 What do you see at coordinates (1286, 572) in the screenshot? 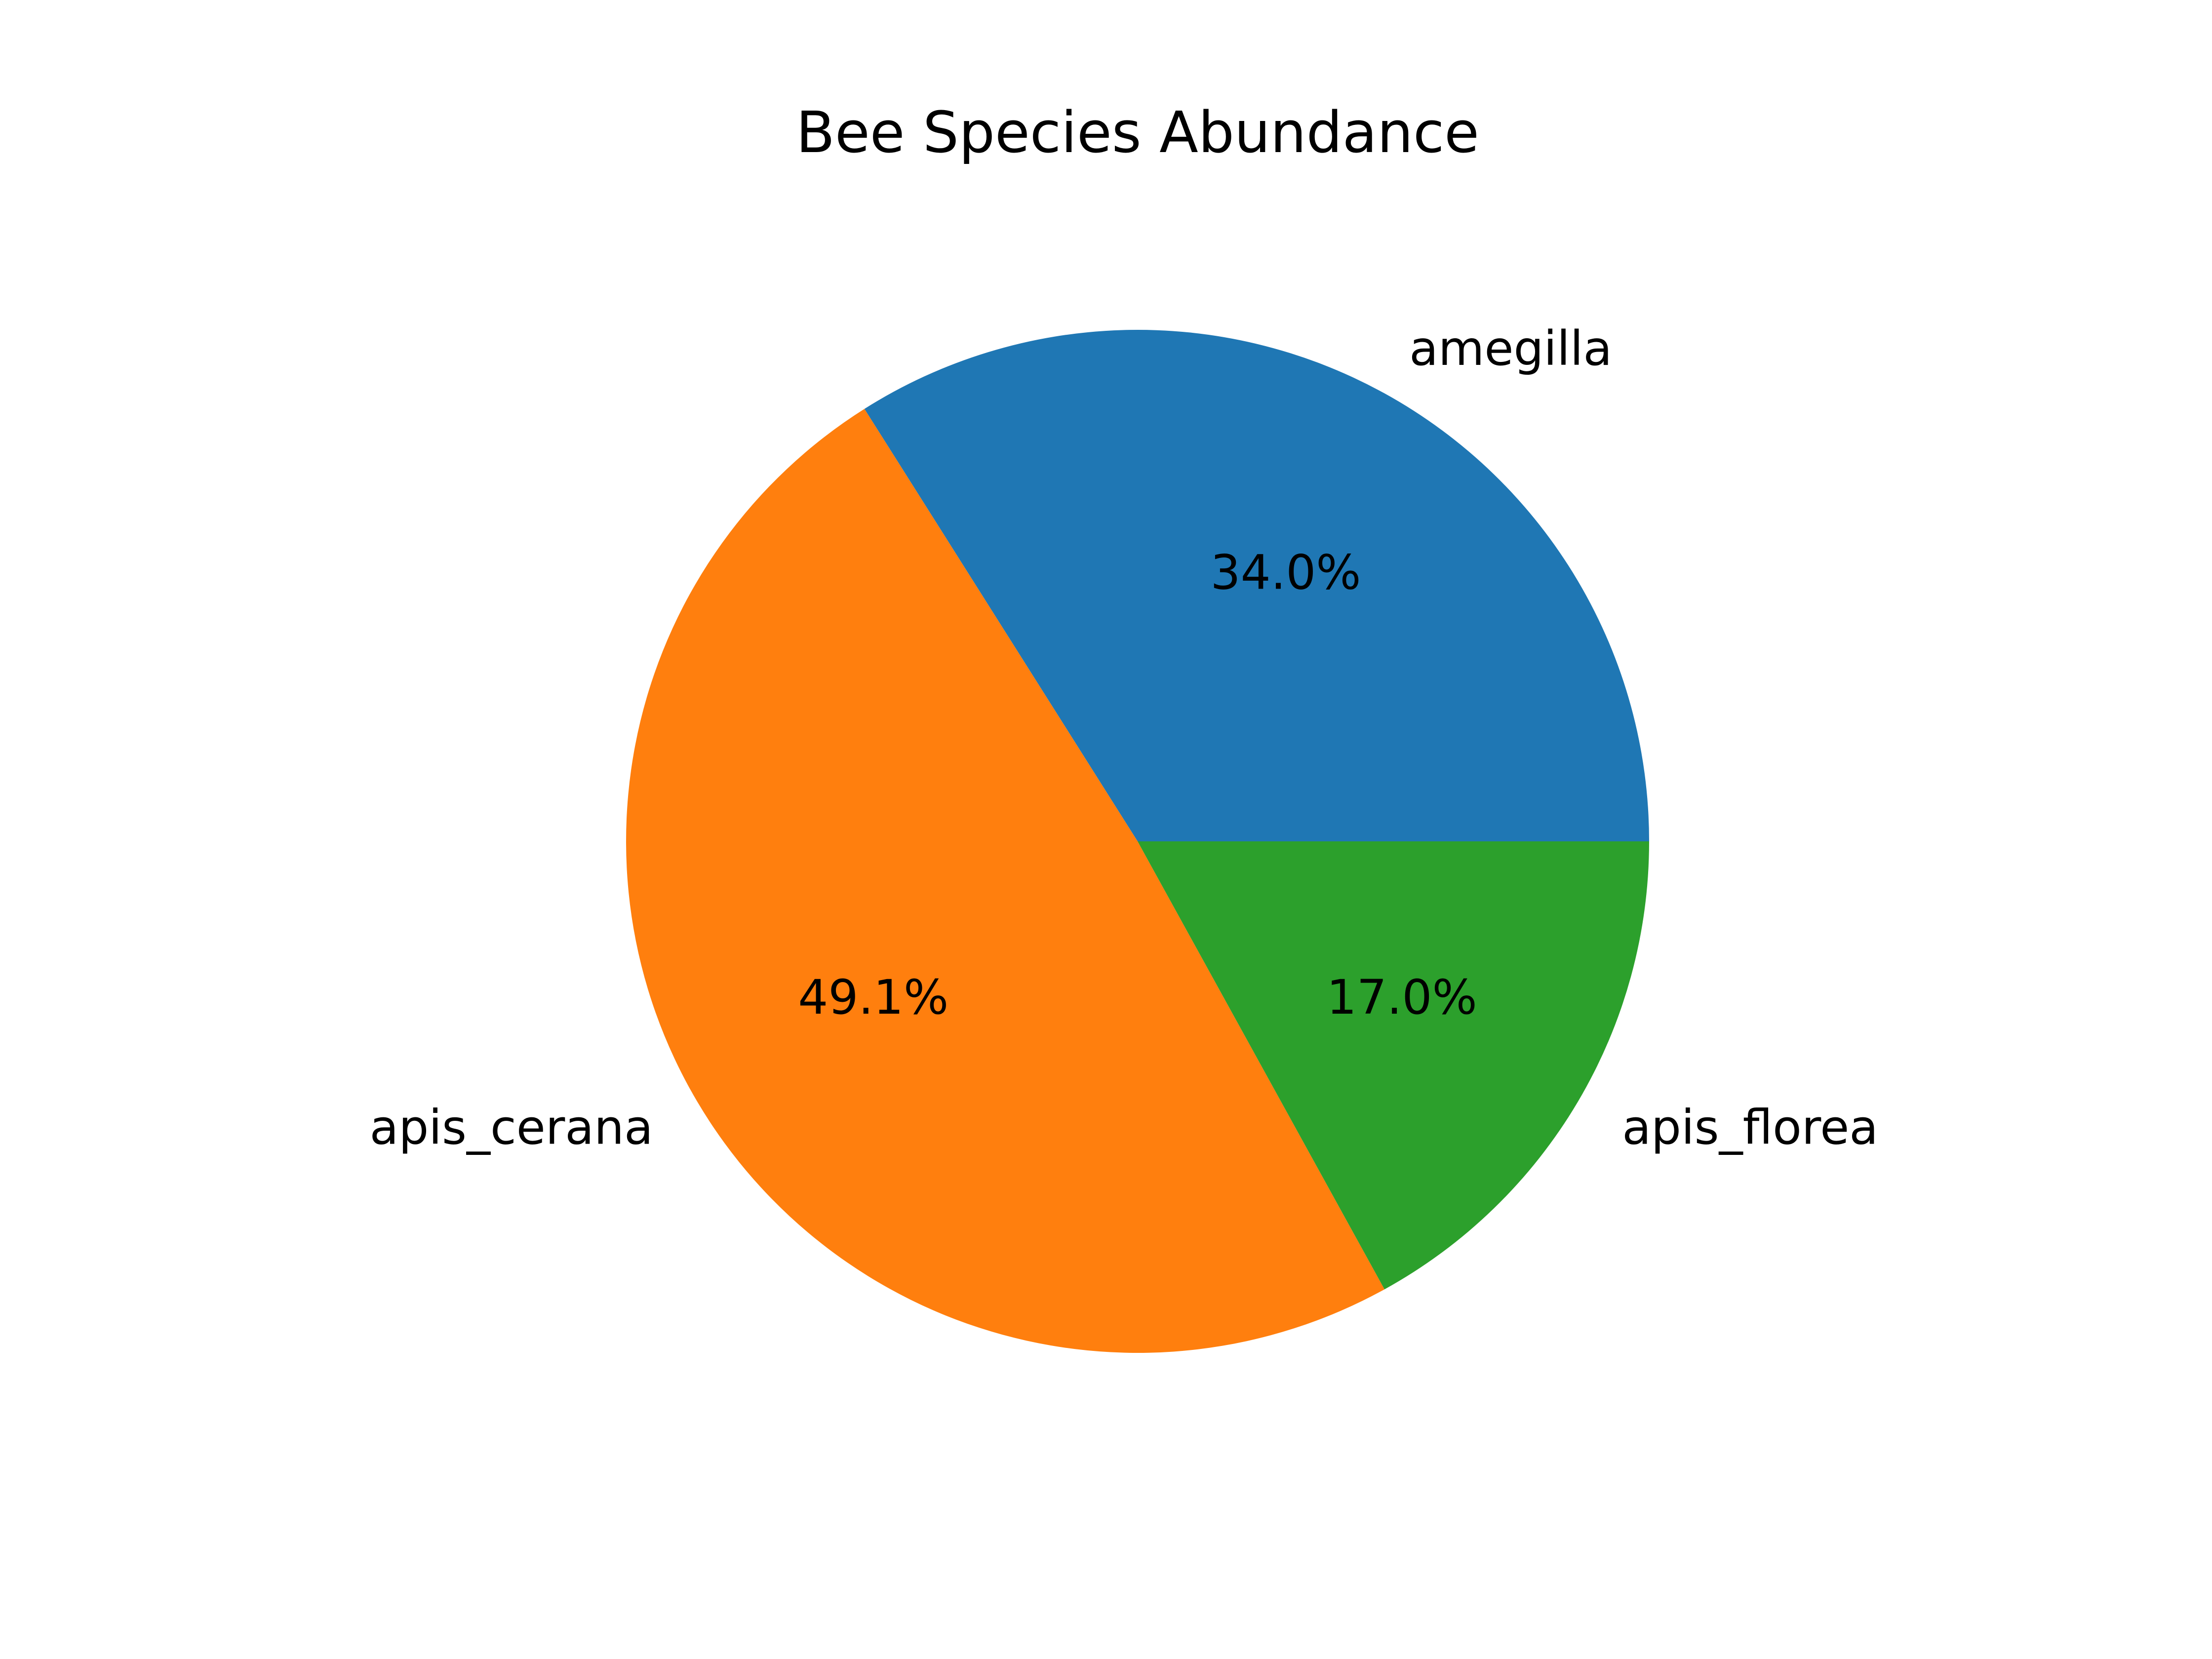
I see `slice-percent-label: 34.0%` at bounding box center [1286, 572].